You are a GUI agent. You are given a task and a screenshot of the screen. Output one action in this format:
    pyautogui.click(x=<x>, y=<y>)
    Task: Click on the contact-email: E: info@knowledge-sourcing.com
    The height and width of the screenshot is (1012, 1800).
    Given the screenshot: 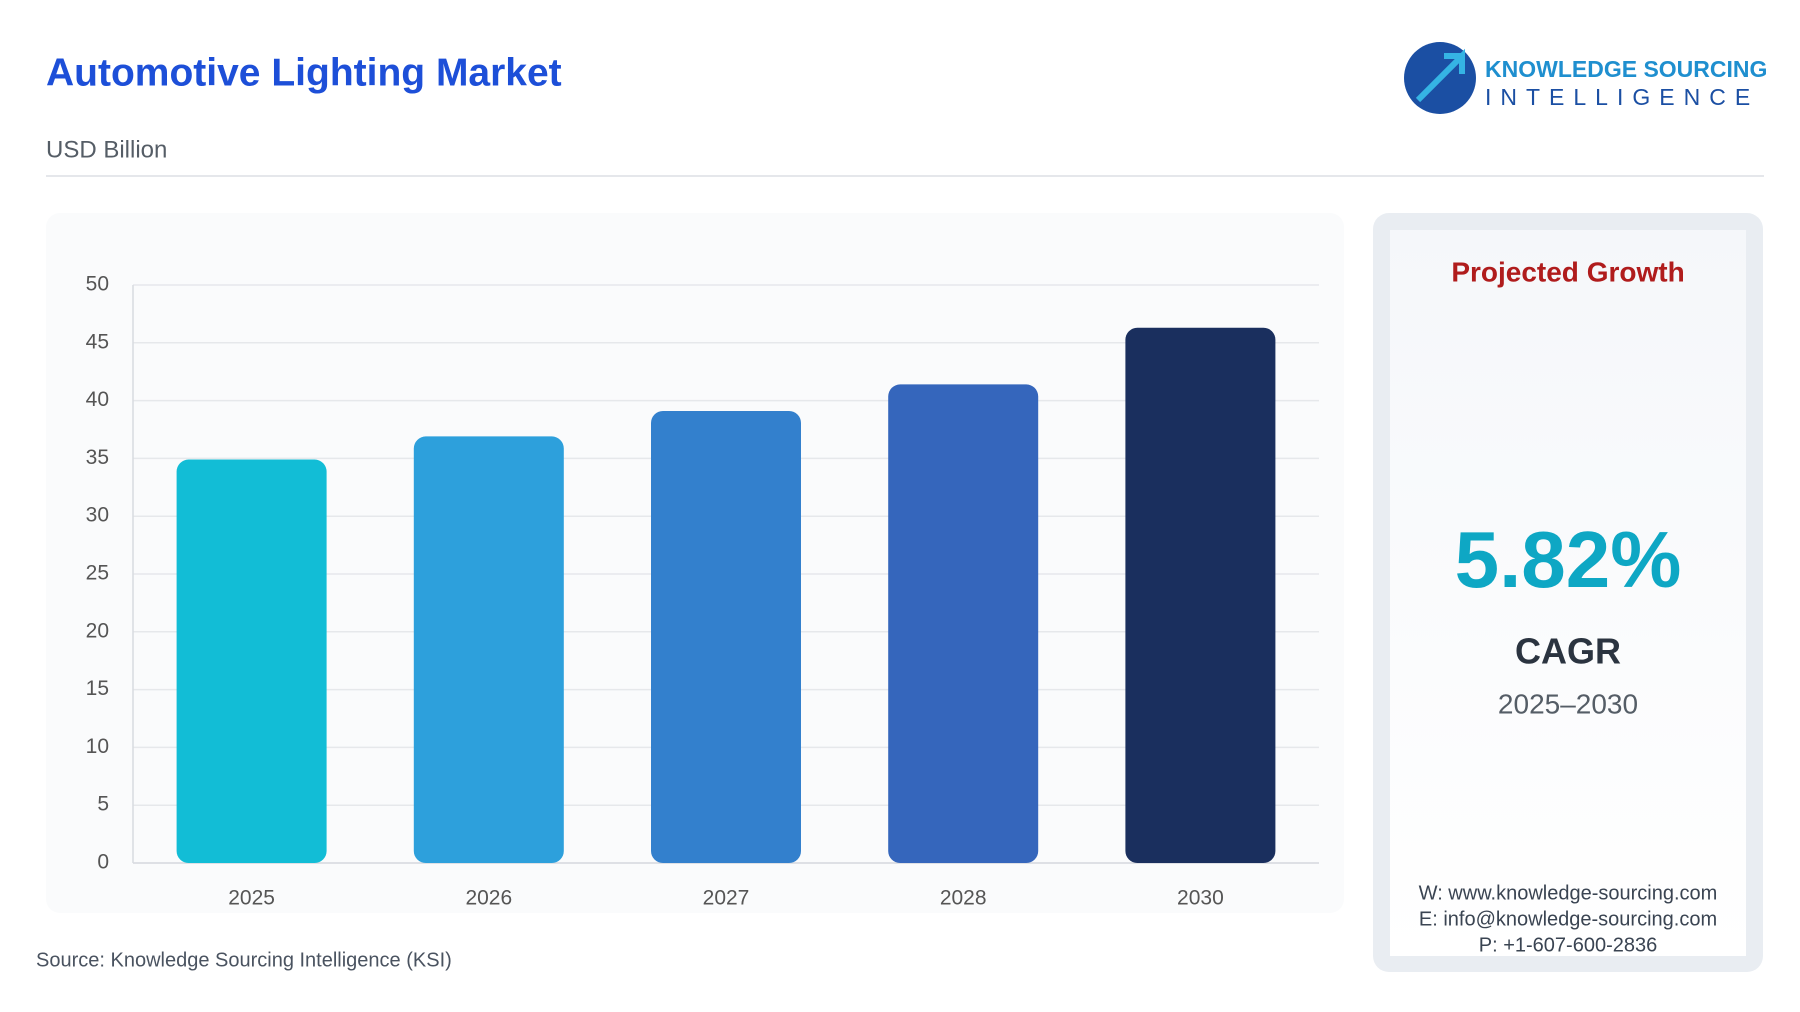 What is the action you would take?
    pyautogui.click(x=1568, y=919)
    